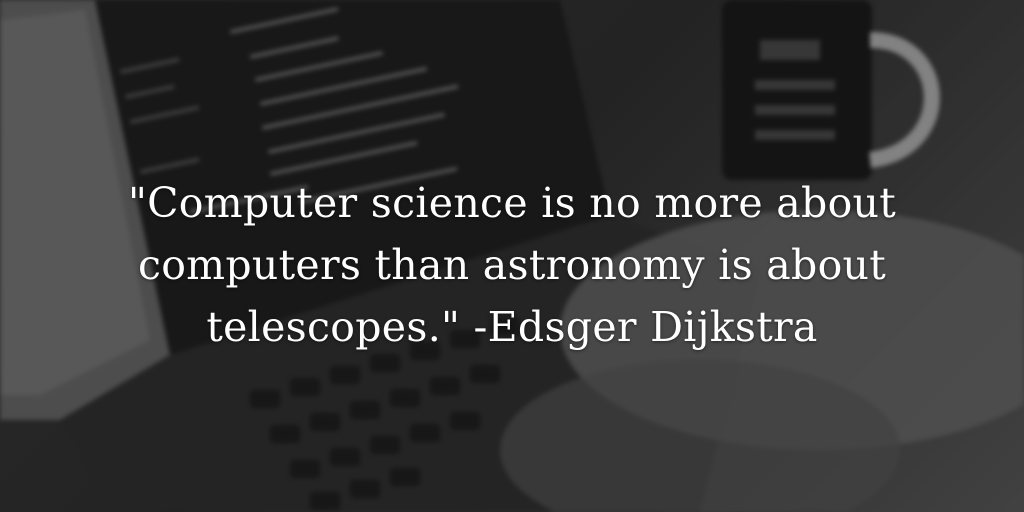  I want to click on quote-line-3: telescopes." -Edsger Dijkstra, so click(512, 327).